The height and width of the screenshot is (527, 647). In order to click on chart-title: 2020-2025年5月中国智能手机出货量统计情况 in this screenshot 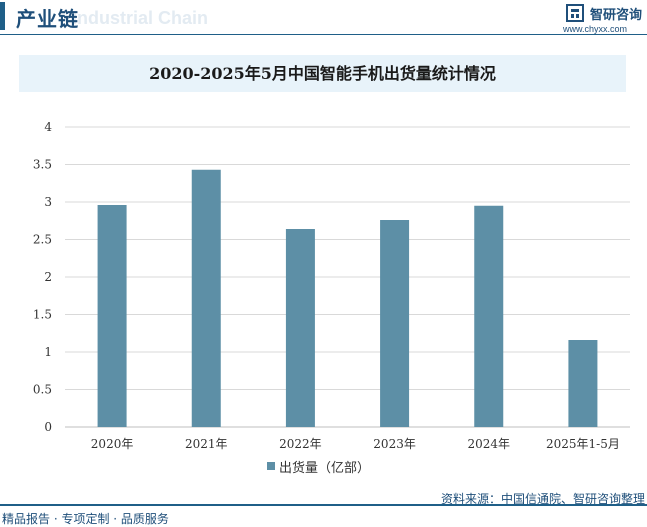, I will do `click(322, 73)`.